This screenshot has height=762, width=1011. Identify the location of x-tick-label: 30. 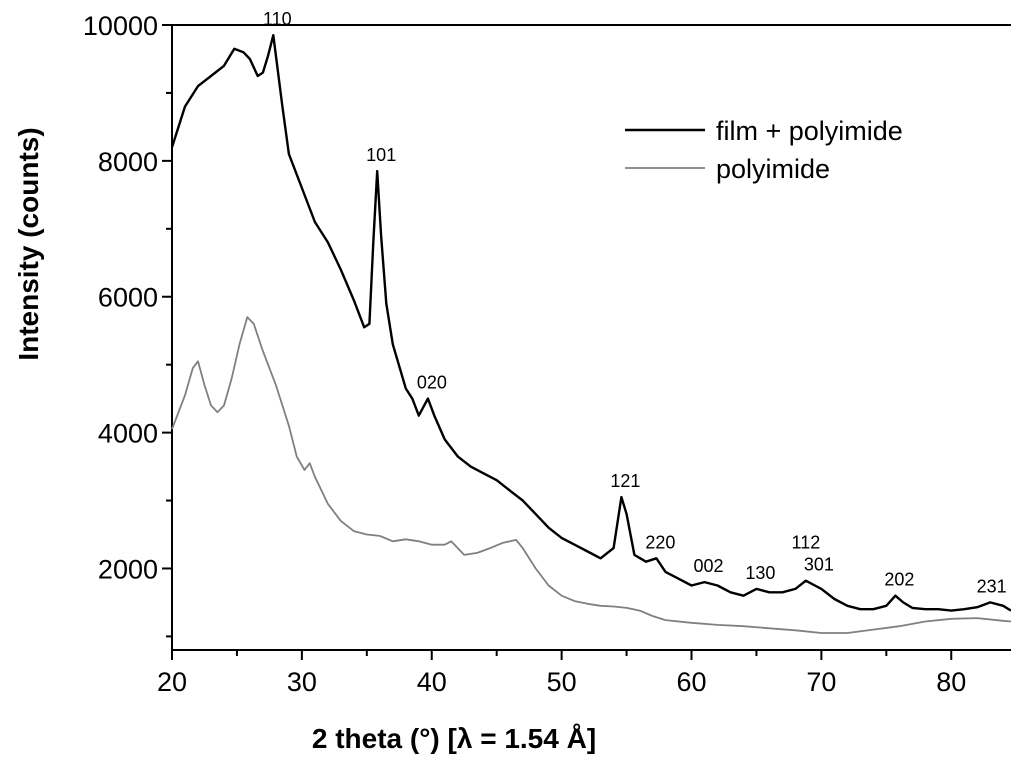
(302, 682).